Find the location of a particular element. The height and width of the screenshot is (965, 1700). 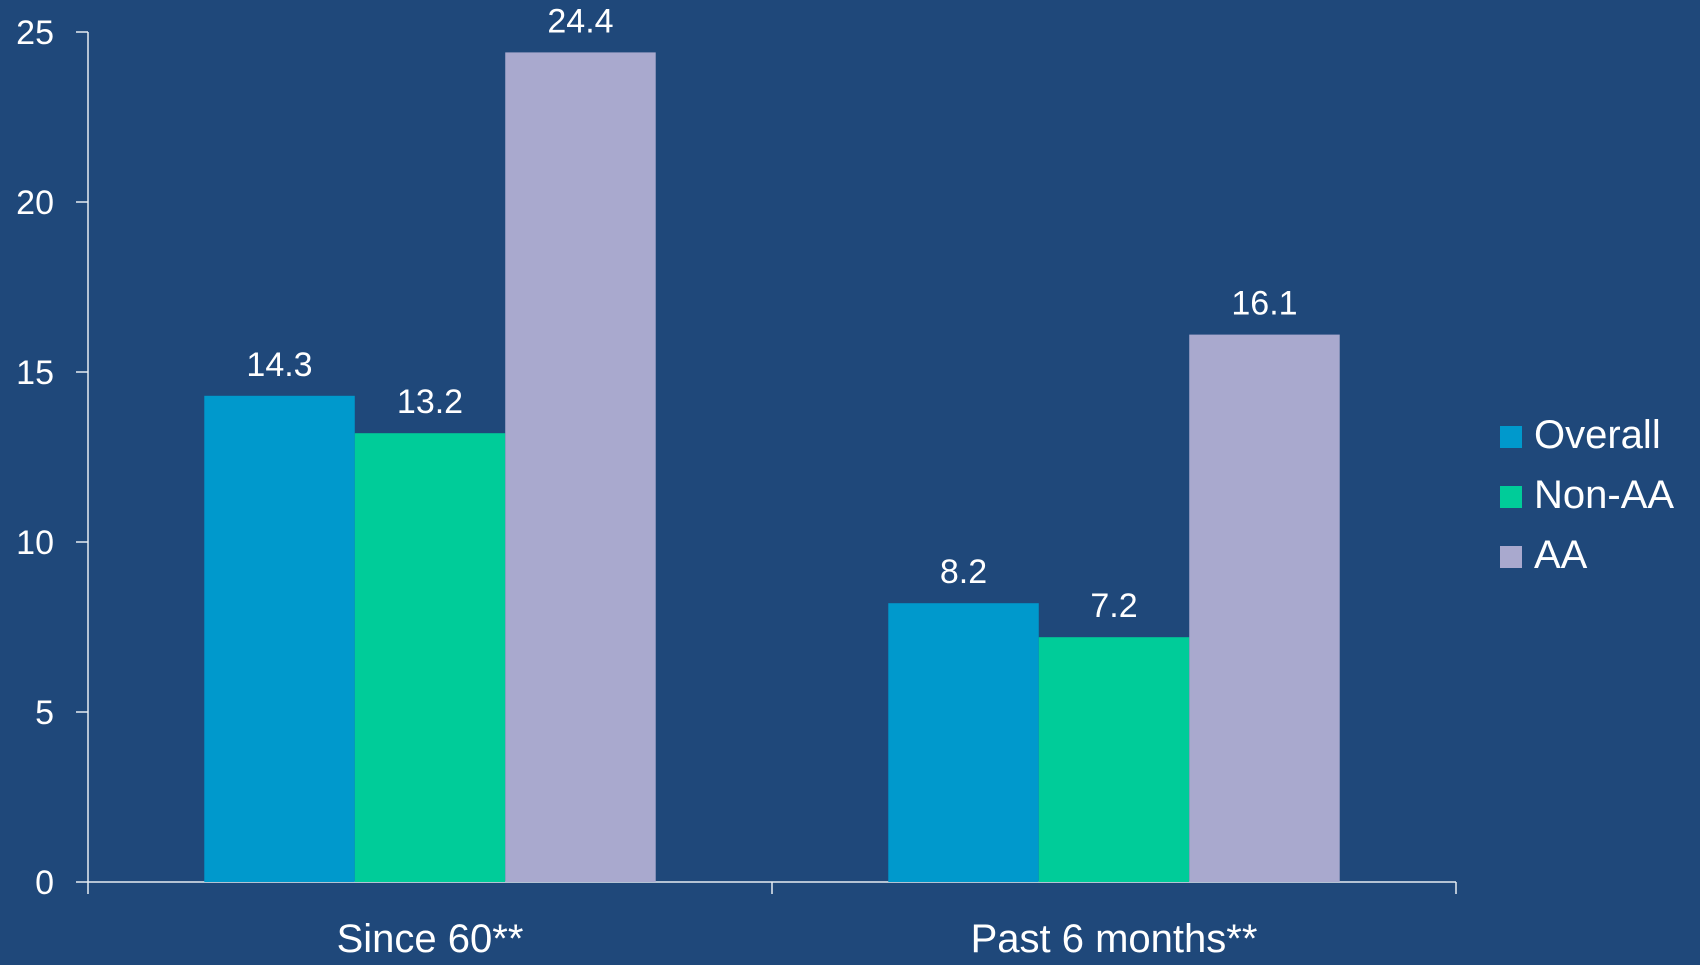

data-label: 16.1 is located at coordinates (1264, 304).